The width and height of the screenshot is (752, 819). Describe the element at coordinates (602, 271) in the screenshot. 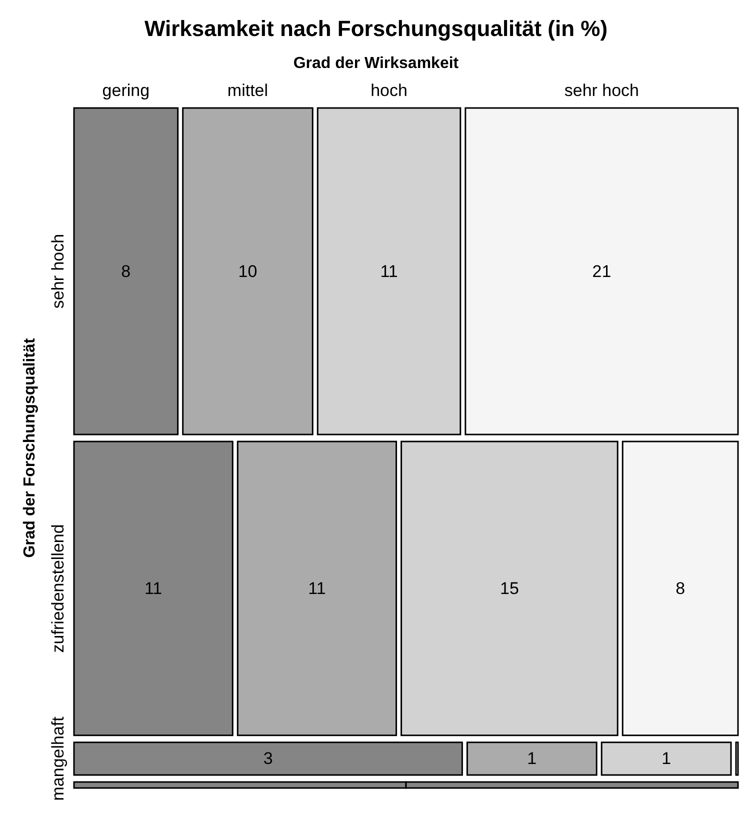

I see `data-label: 21` at that location.